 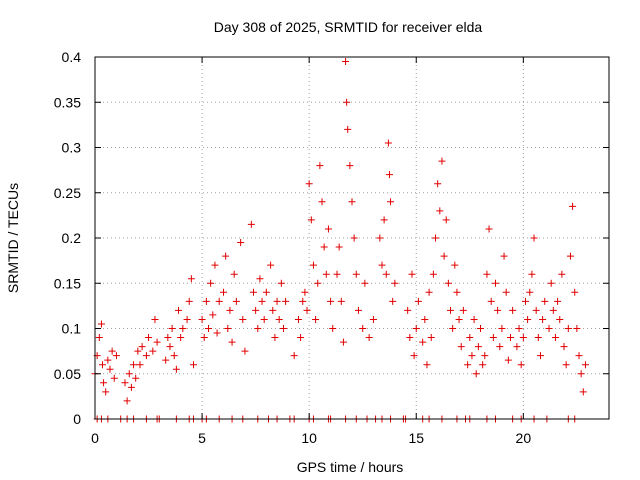 What do you see at coordinates (309, 438) in the screenshot?
I see `x-tick-label: 10` at bounding box center [309, 438].